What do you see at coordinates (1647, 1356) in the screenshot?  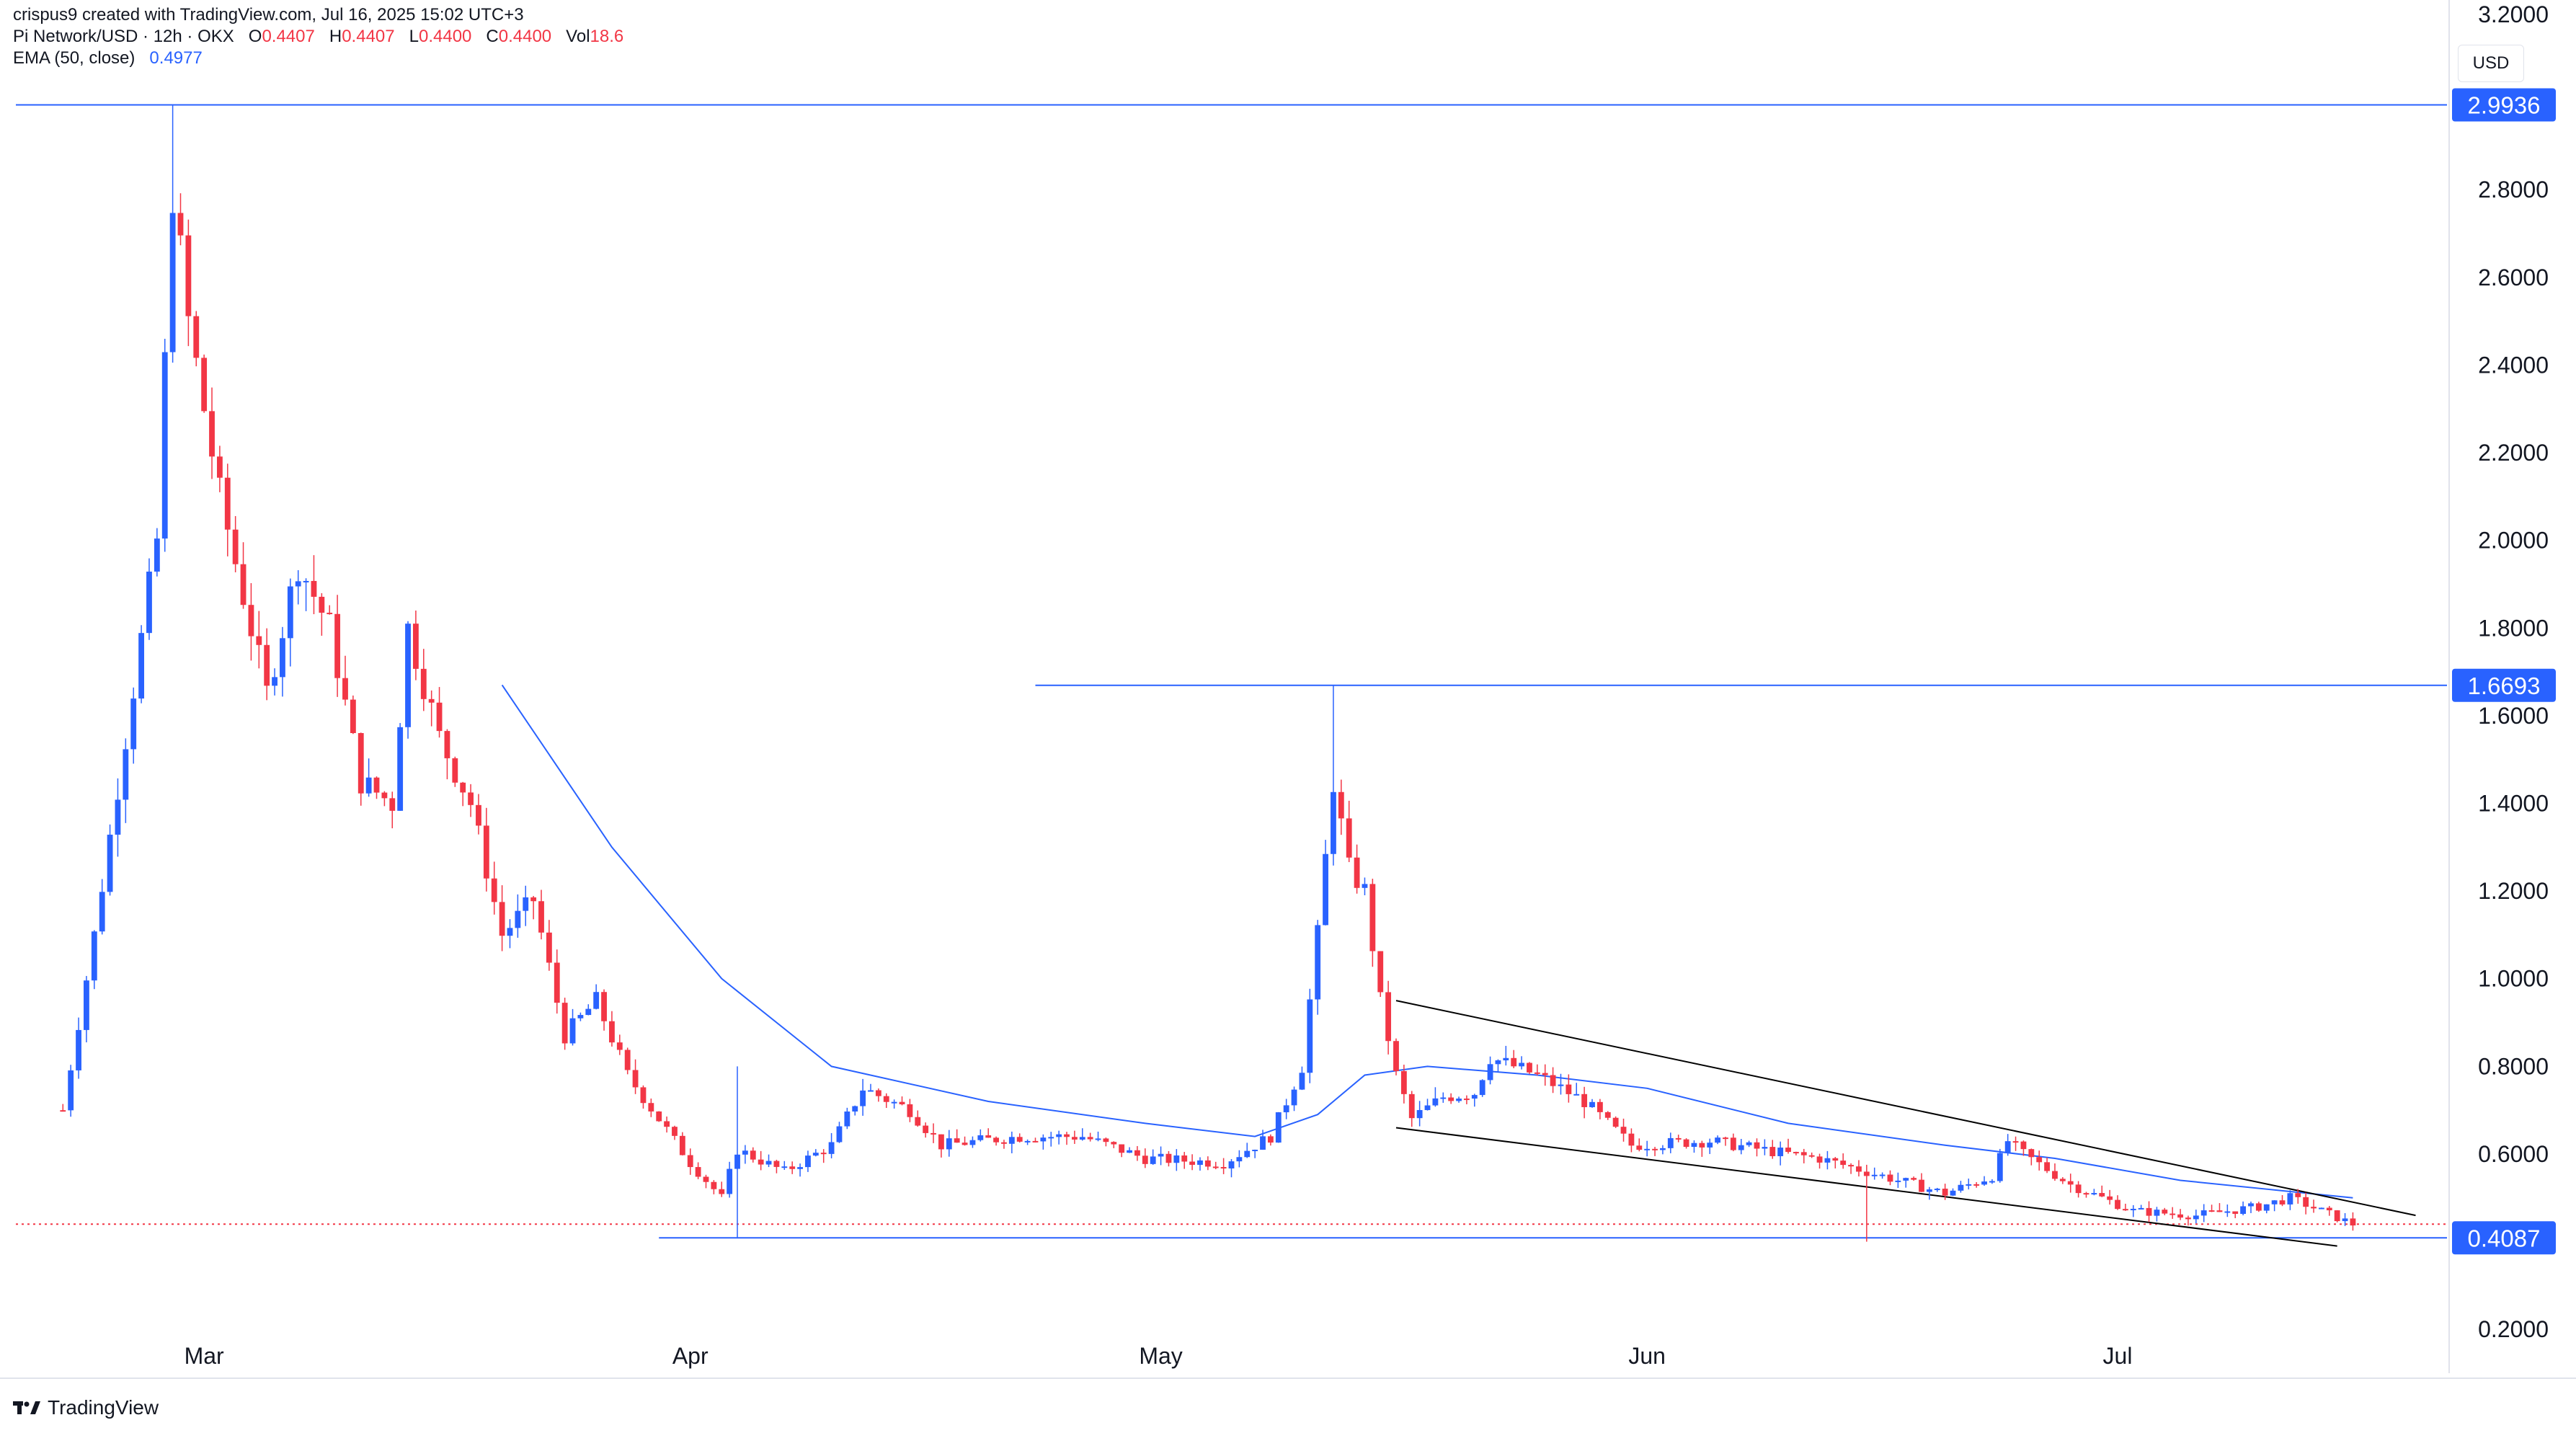 I see `x-tick-label: Jun` at bounding box center [1647, 1356].